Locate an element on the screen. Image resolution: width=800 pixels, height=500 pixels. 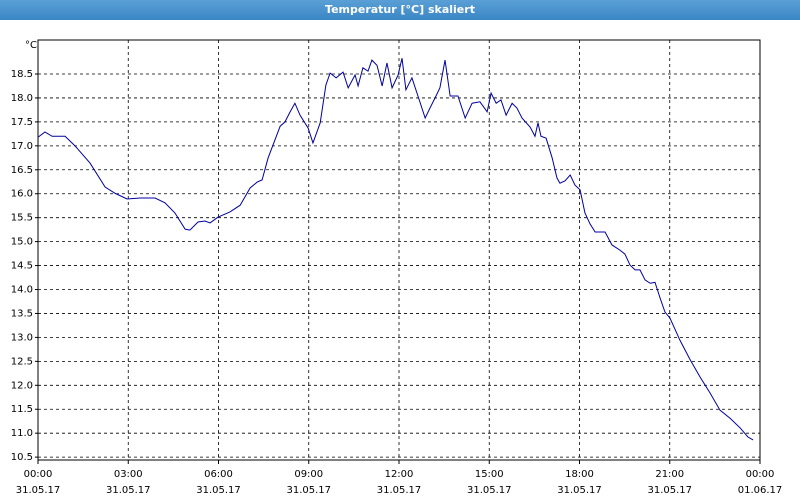
x-tick-label: 15:00 is located at coordinates (489, 474).